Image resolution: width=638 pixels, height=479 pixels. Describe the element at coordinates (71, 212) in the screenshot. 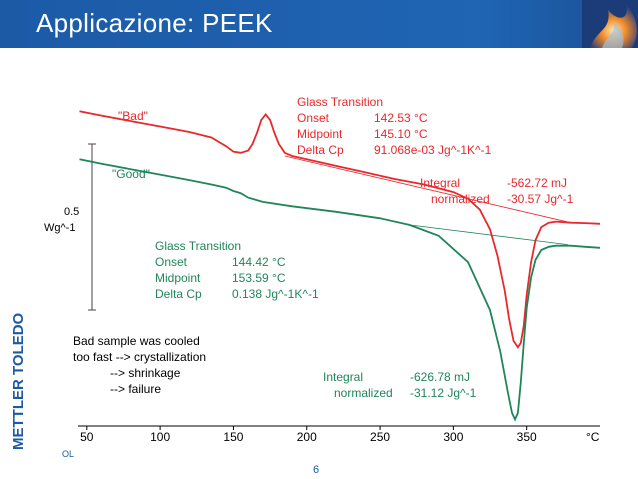

I see `scale-bar-value: 0.5` at that location.